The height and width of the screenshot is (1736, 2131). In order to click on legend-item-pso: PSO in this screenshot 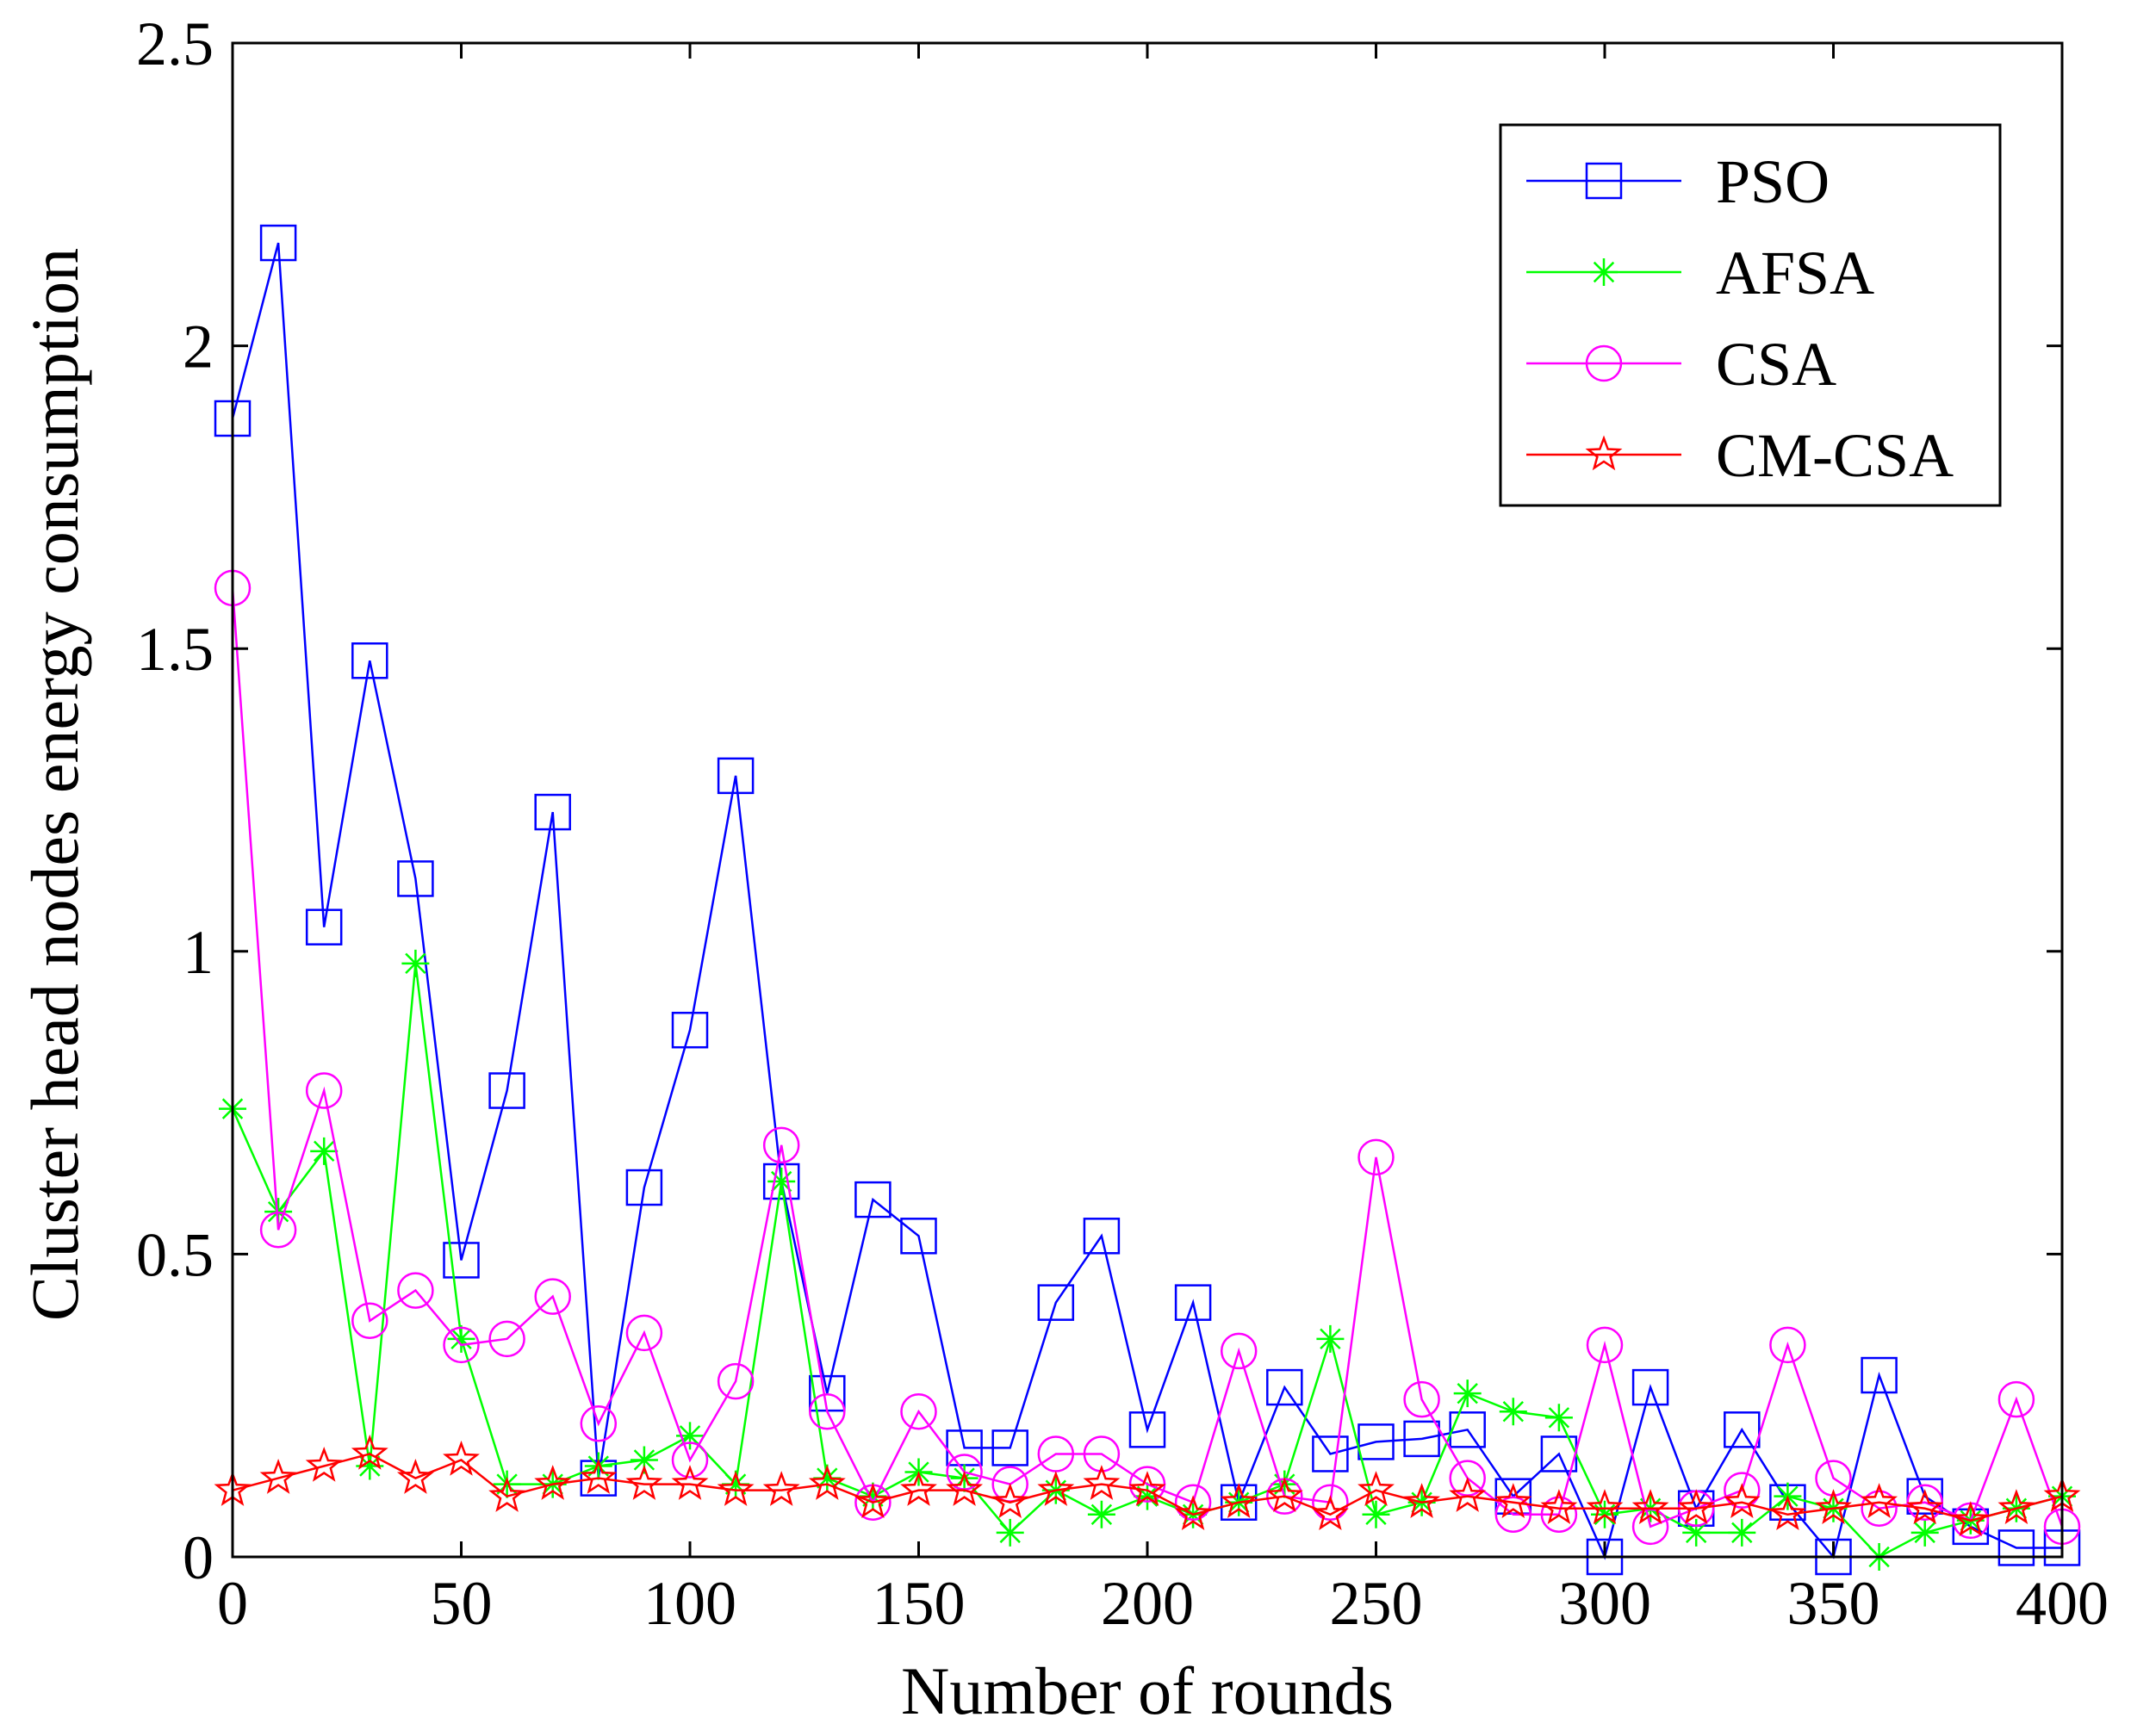, I will do `click(1678, 182)`.